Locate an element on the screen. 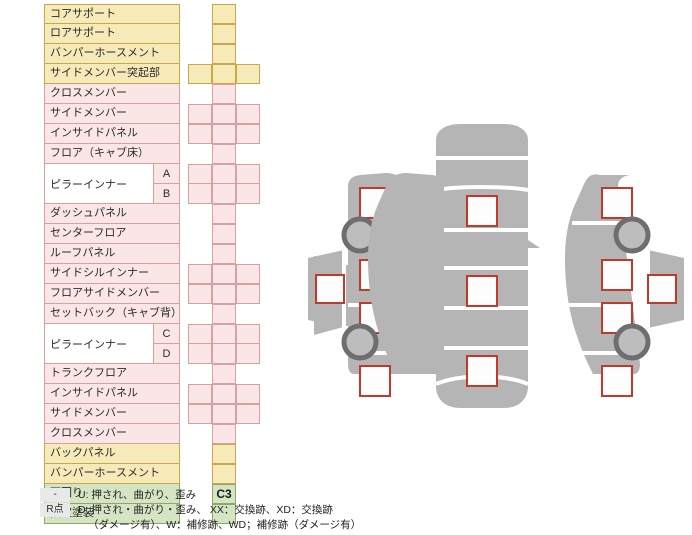  row-label: フロアサイドメンバー is located at coordinates (112, 294).